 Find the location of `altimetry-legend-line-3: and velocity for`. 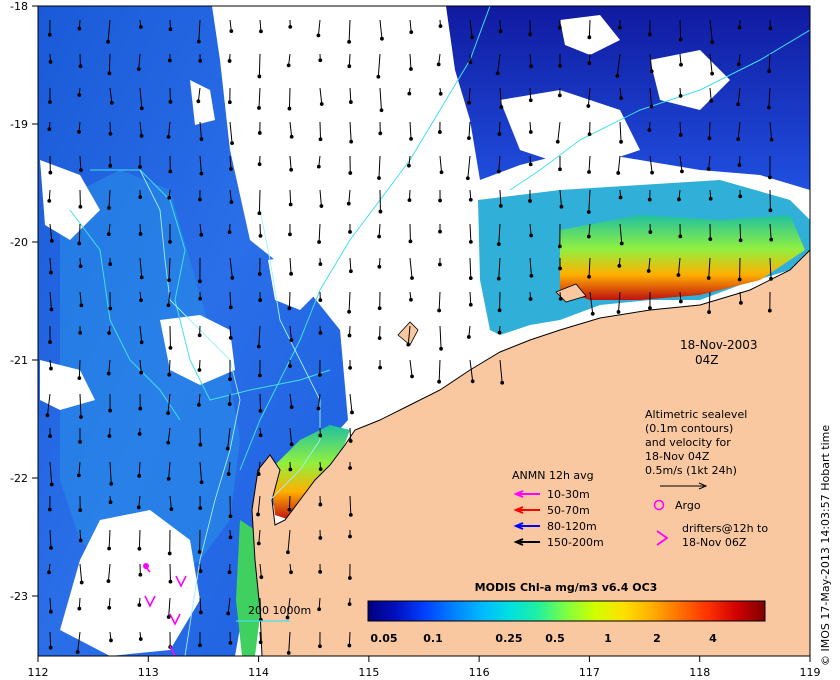

altimetry-legend-line-3: and velocity for is located at coordinates (688, 442).